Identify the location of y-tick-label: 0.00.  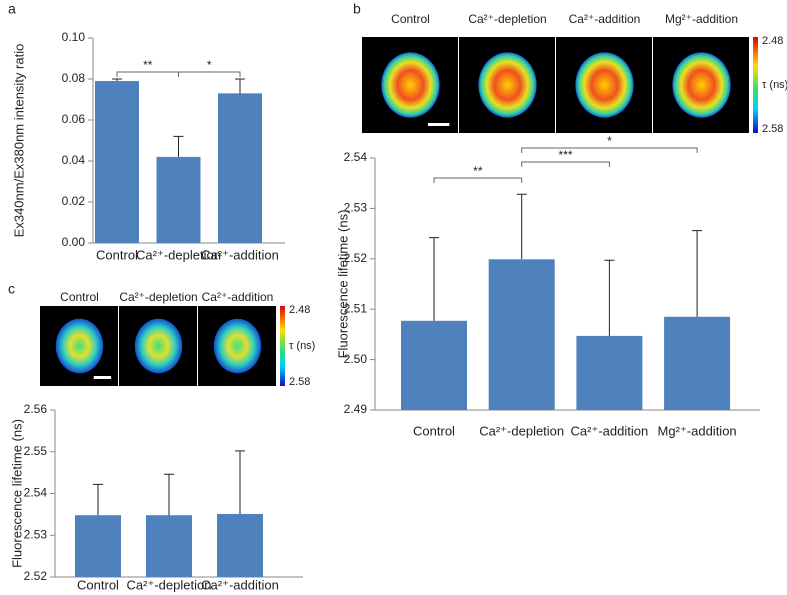
(74, 242).